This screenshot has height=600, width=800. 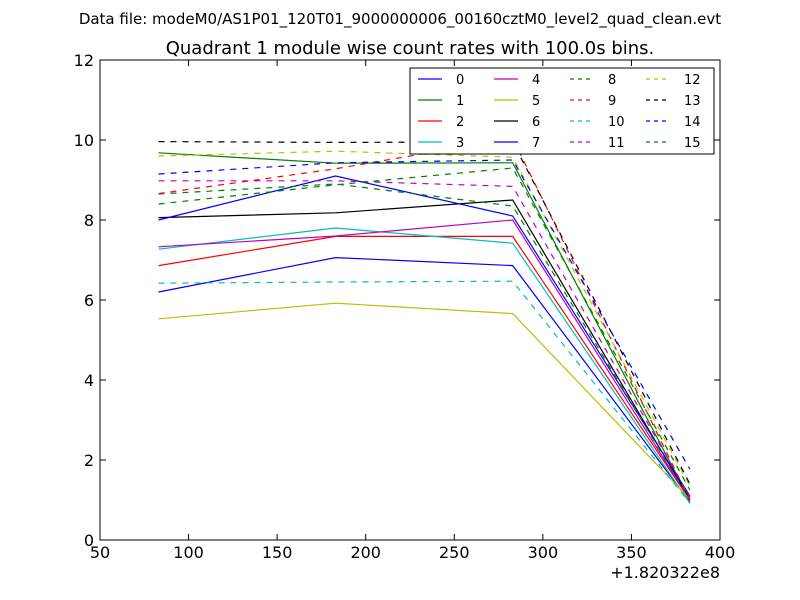 What do you see at coordinates (692, 143) in the screenshot?
I see `legend-label-15: 15` at bounding box center [692, 143].